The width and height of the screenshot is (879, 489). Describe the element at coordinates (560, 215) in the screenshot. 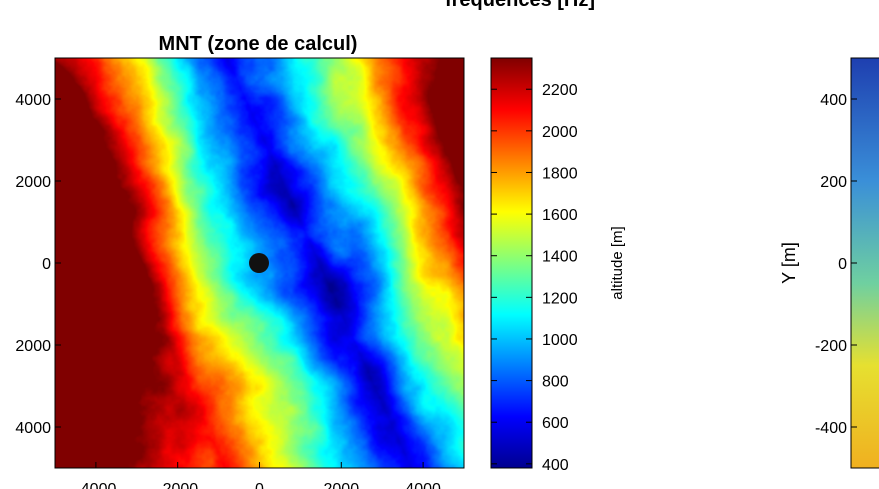

I see `colorbar-tick-label: 1600` at that location.